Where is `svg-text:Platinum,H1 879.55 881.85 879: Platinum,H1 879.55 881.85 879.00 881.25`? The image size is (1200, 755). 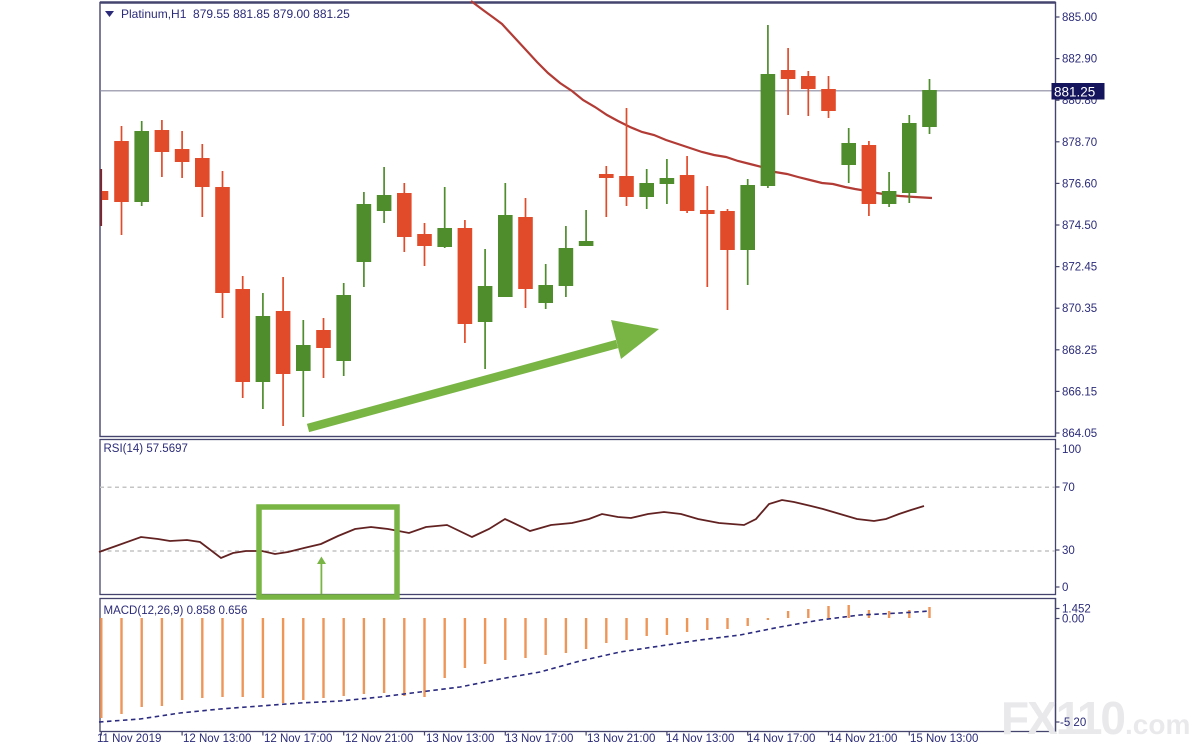
svg-text:Platinum,H1 879.55 881.85 879: Platinum,H1 879.55 881.85 879.00 881.25 is located at coordinates (235, 14).